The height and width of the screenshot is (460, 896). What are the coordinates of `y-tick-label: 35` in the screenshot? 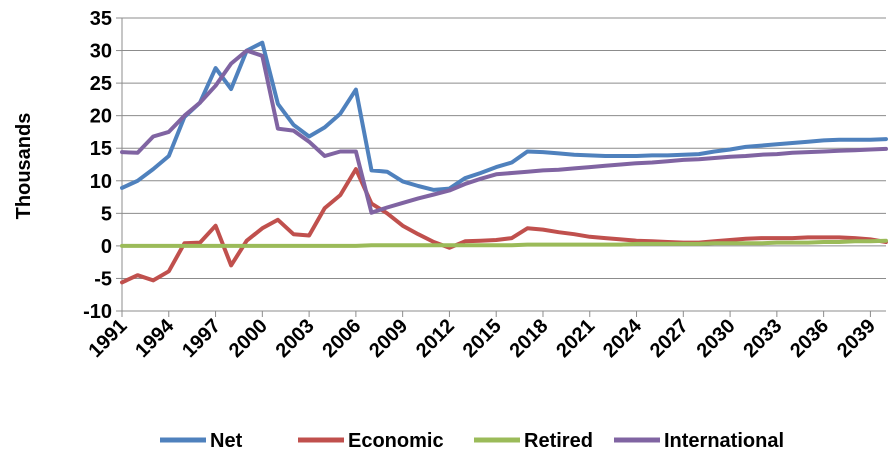 It's located at (101, 19).